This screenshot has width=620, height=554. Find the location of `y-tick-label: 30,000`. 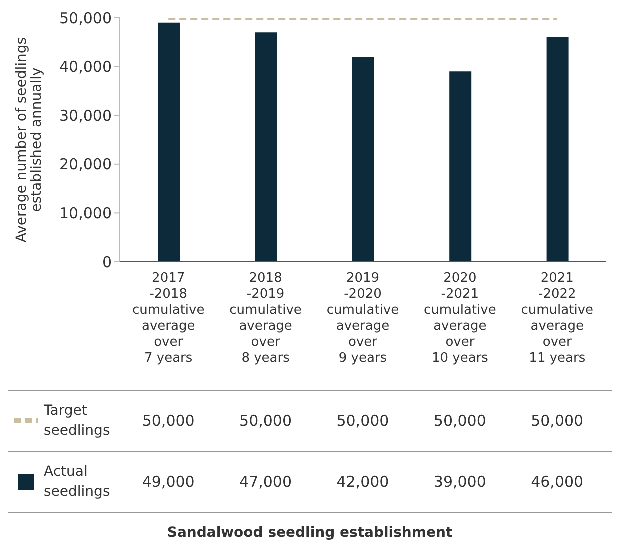

y-tick-label: 30,000 is located at coordinates (86, 115).